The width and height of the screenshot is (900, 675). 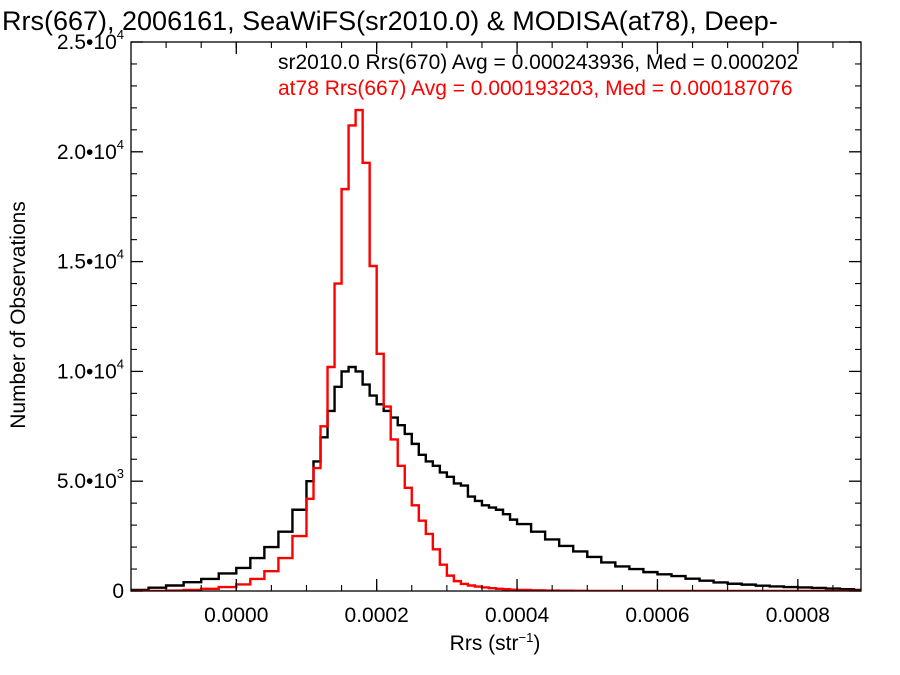 I want to click on y-tick-label: 1.5•104​, so click(x=90, y=260).